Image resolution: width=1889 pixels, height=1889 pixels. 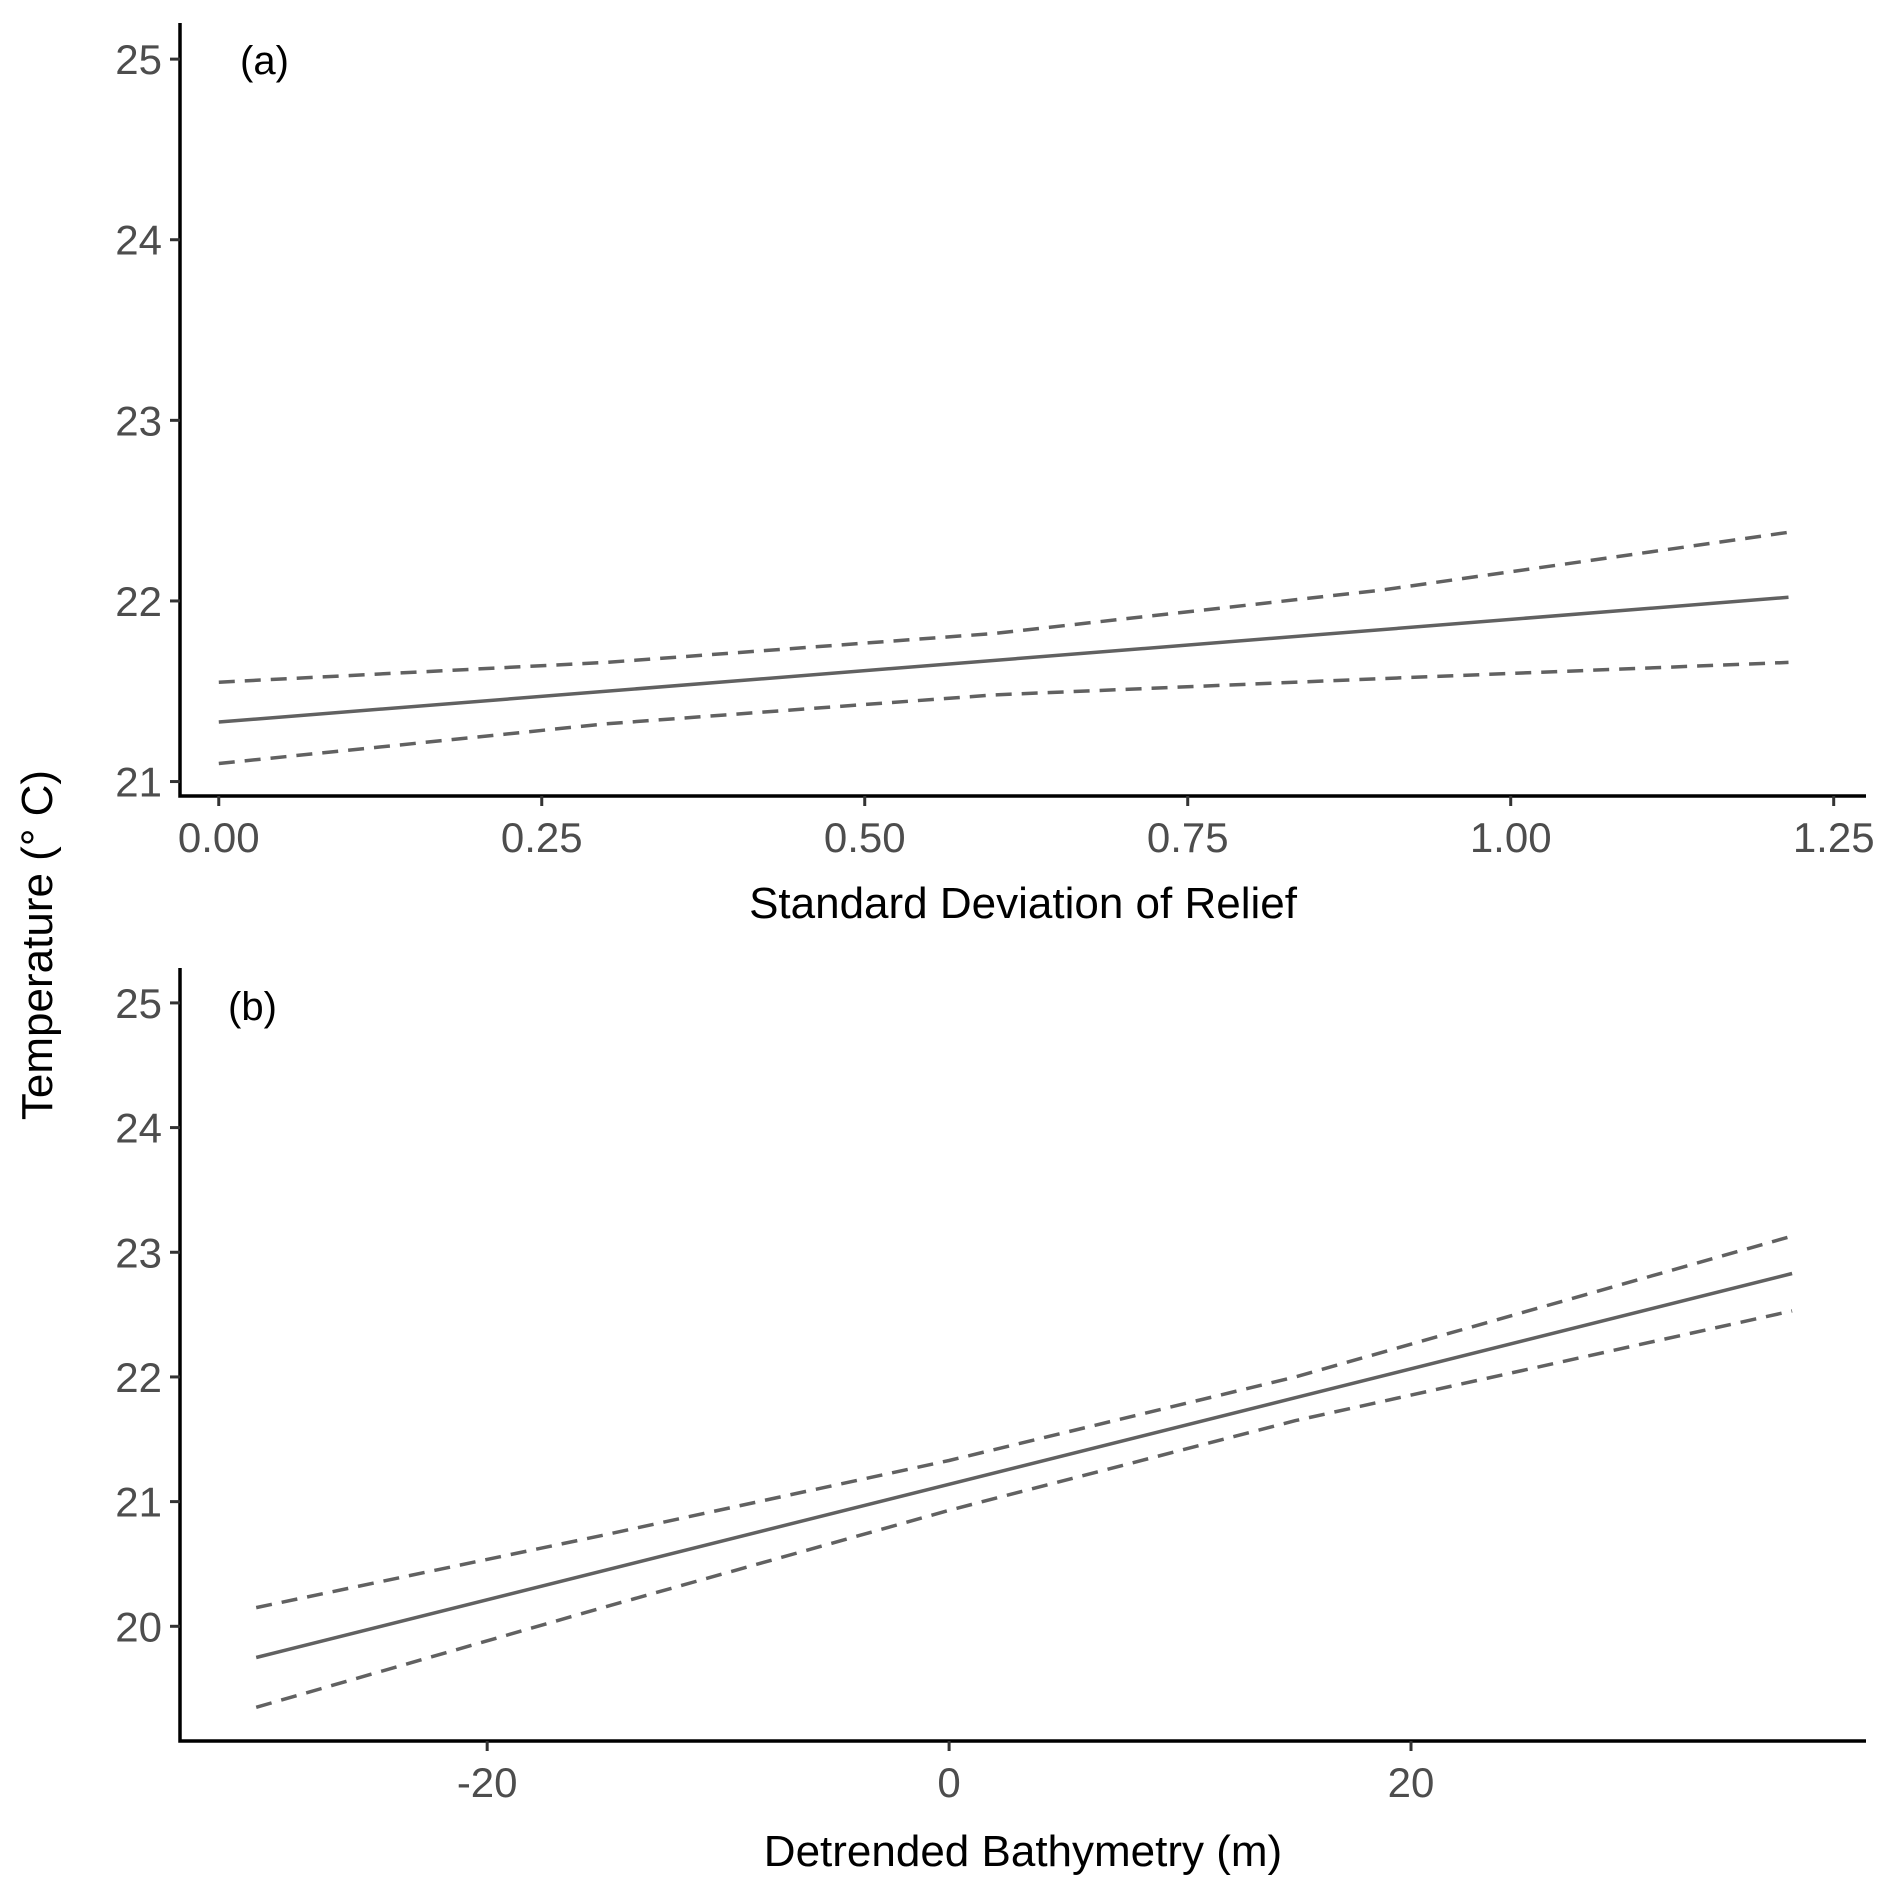 I want to click on panel-a-x-tick-label: 0.75, so click(x=1188, y=837).